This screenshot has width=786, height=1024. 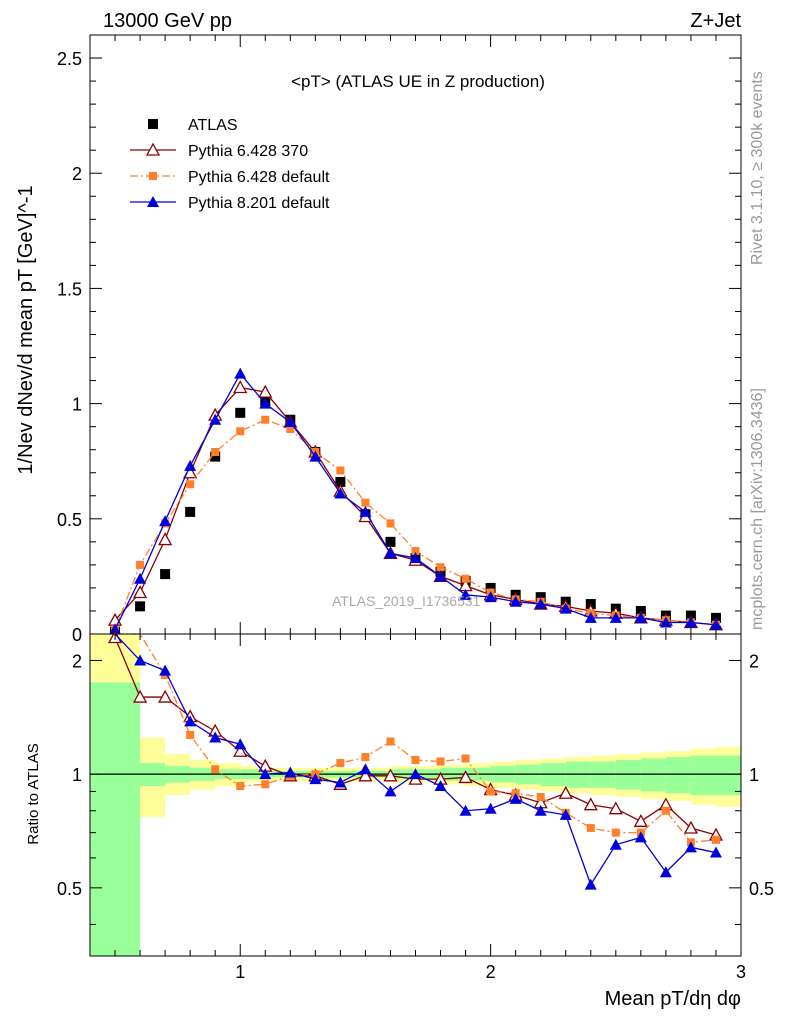 What do you see at coordinates (153, 176) in the screenshot?
I see `legend-marker-pythia-6-428-default` at bounding box center [153, 176].